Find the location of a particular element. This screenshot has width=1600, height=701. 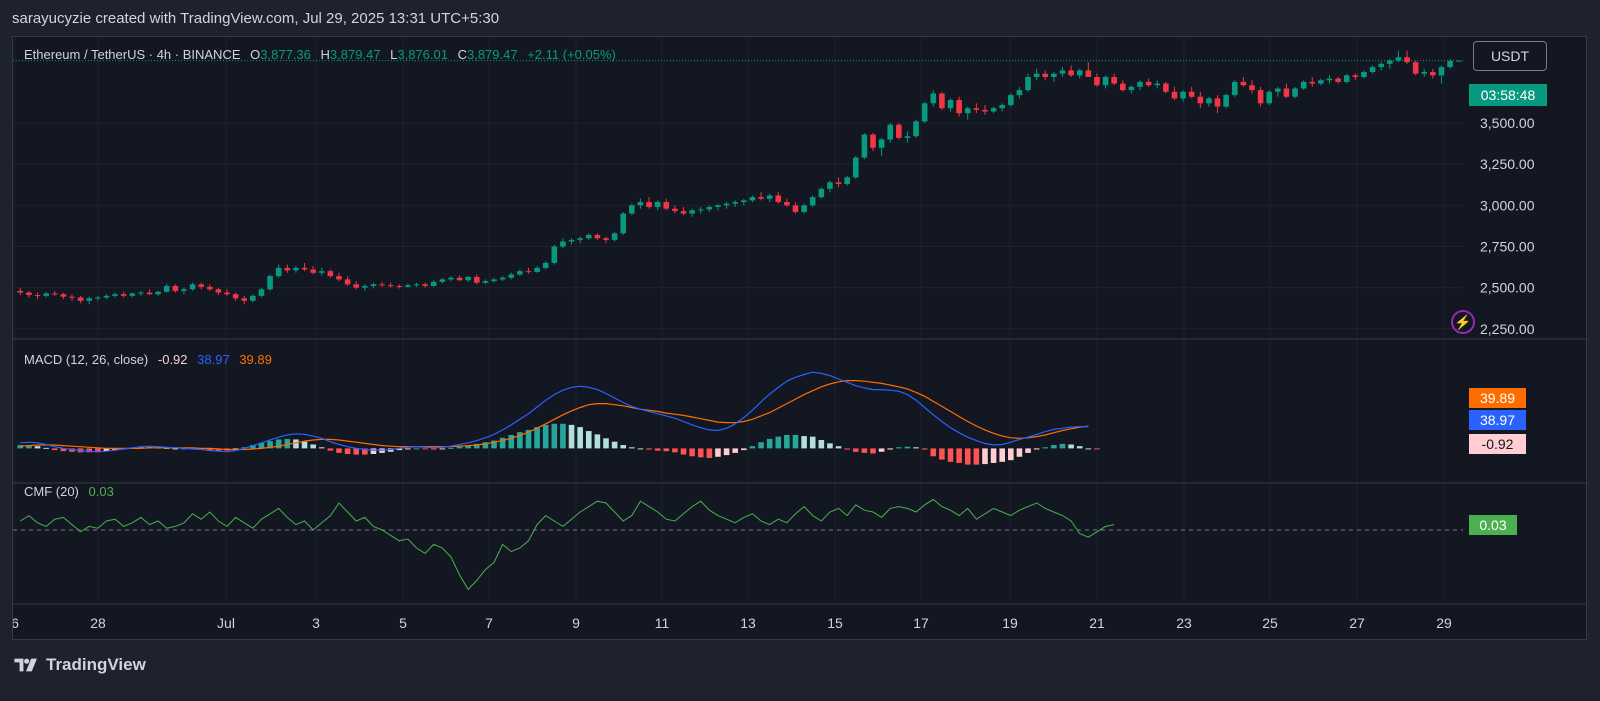

macd-title: MACD (12, 26, close) is located at coordinates (86, 359).